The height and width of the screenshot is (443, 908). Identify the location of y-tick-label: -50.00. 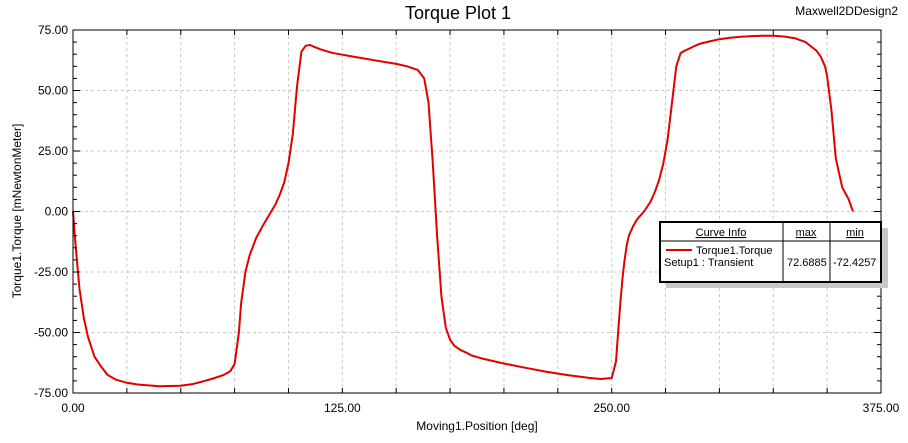
(51, 333).